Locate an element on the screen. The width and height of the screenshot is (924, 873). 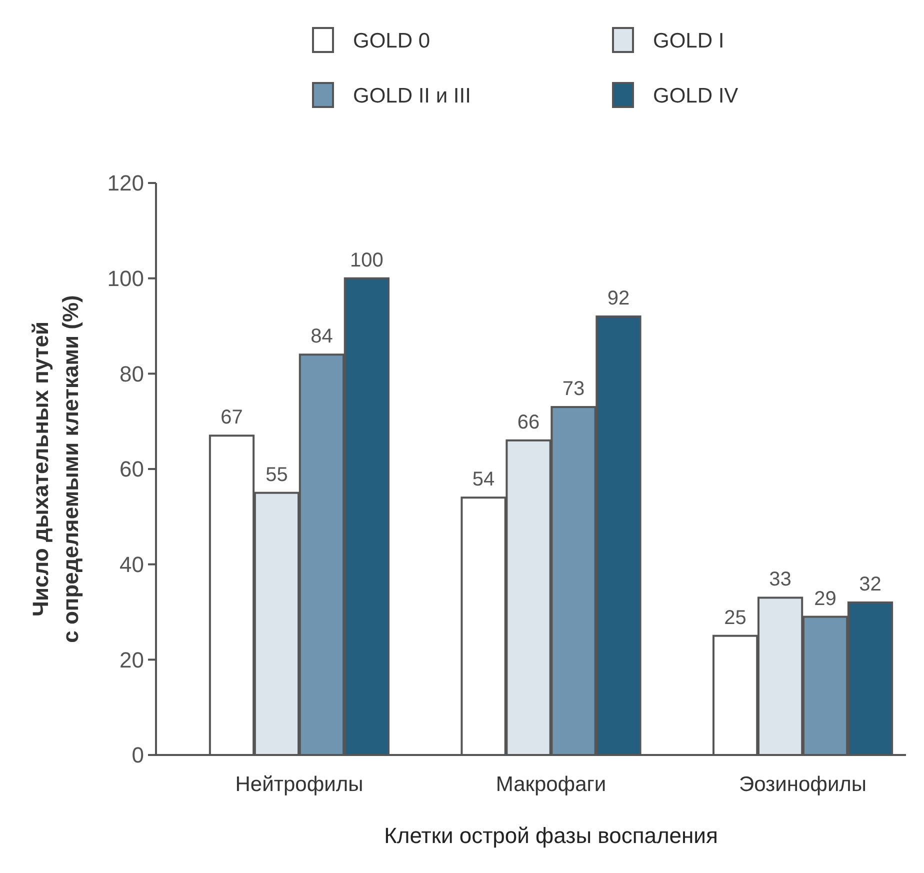
data-label: 32 is located at coordinates (870, 584).